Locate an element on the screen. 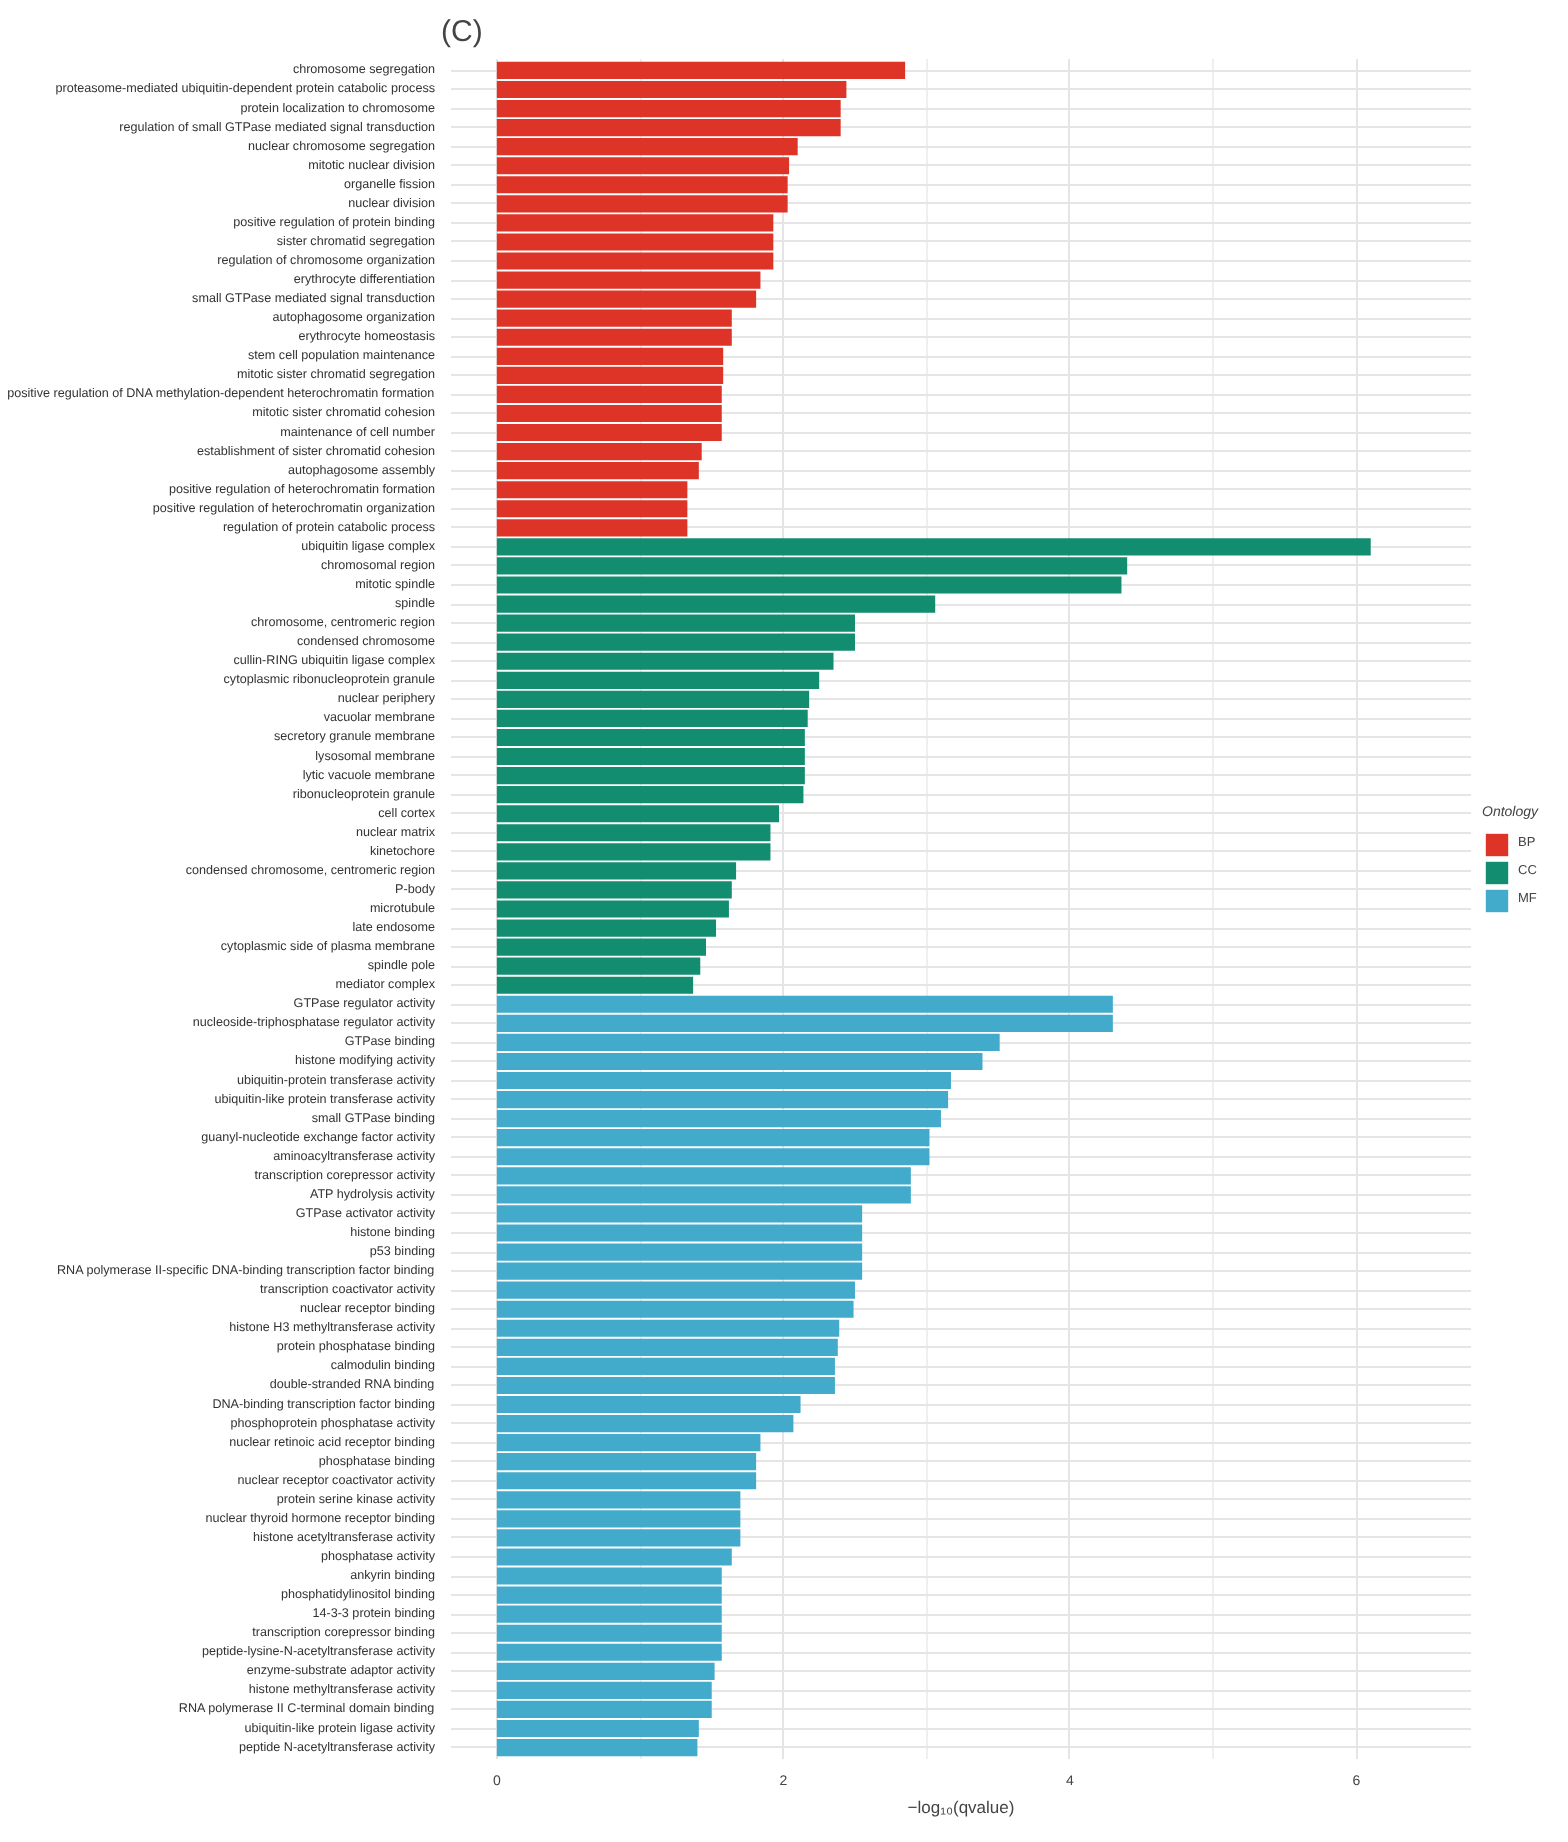 This screenshot has height=1842, width=1568. chart-title: (C) is located at coordinates (462, 32).